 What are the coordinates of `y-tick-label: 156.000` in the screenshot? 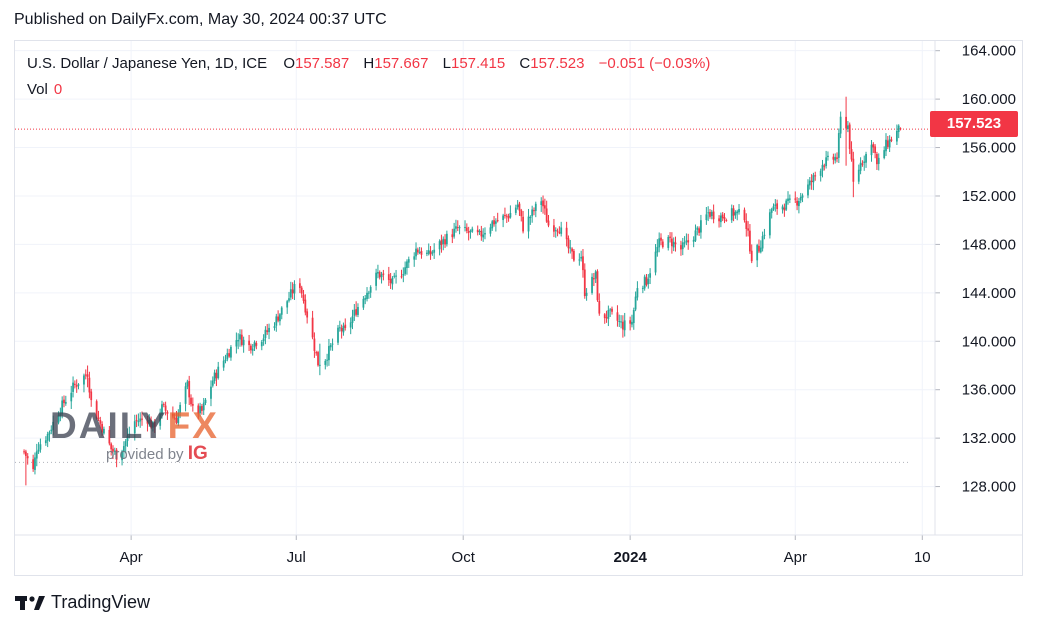 It's located at (989, 148).